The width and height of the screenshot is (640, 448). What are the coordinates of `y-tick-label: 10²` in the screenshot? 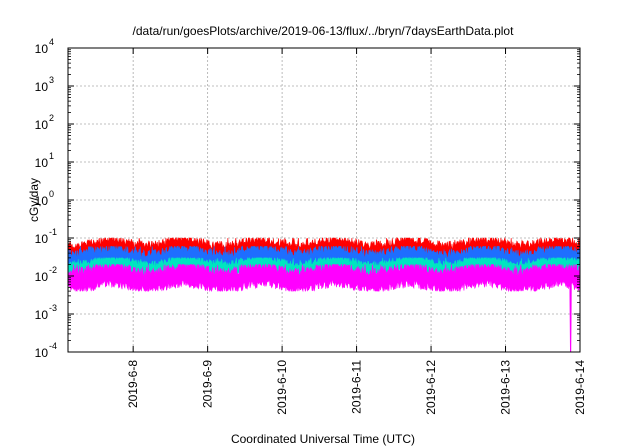 It's located at (44, 122).